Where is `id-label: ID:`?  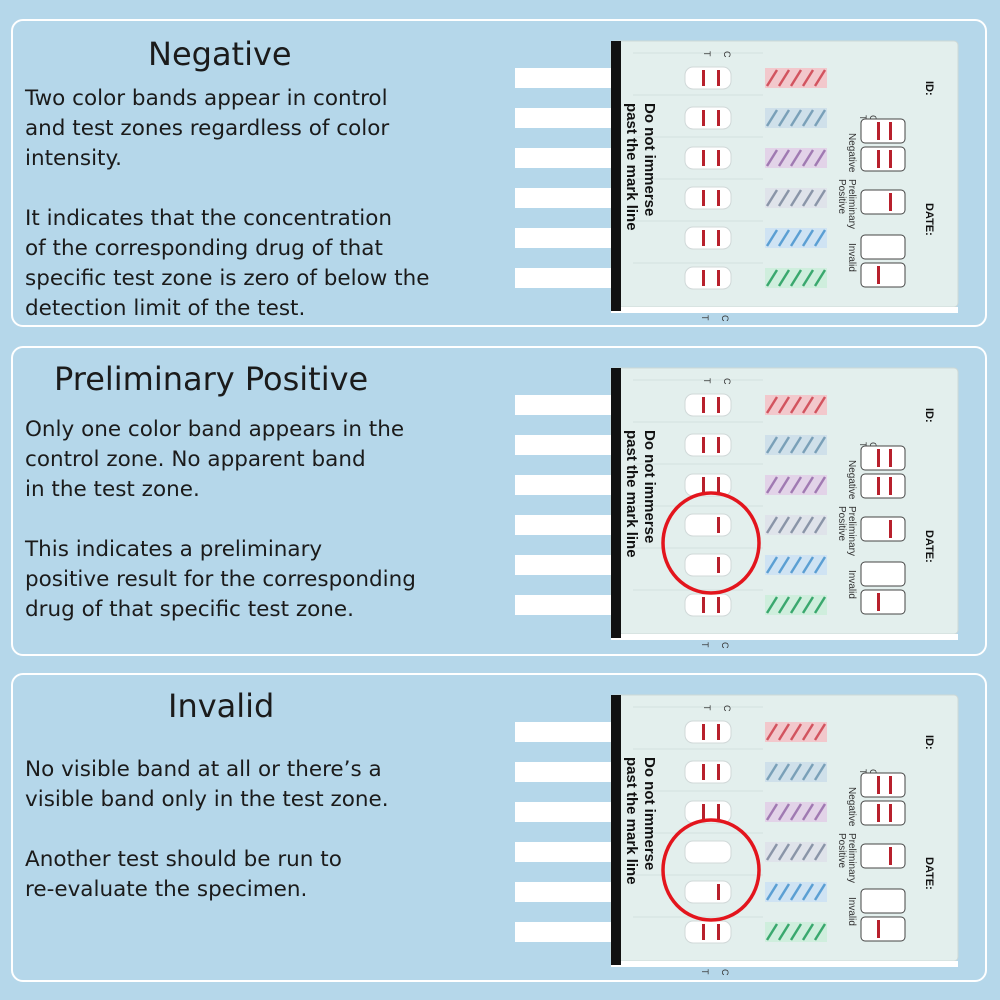
id-label: ID: is located at coordinates (929, 88).